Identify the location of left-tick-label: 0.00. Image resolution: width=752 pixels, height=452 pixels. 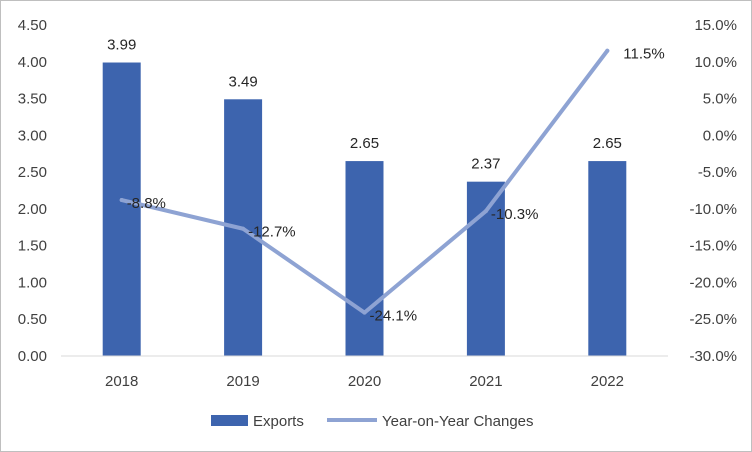
(32, 356).